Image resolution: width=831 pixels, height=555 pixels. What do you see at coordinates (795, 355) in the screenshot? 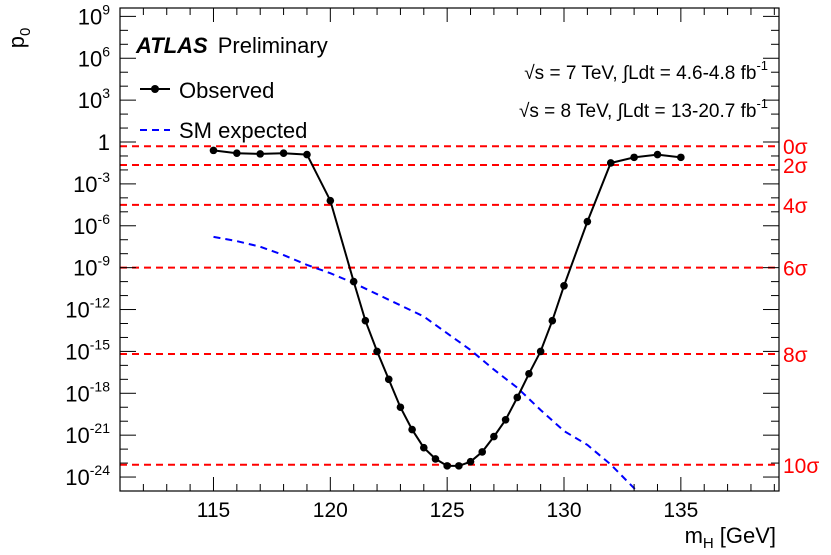
I see `significance-label-4: 8σ` at bounding box center [795, 355].